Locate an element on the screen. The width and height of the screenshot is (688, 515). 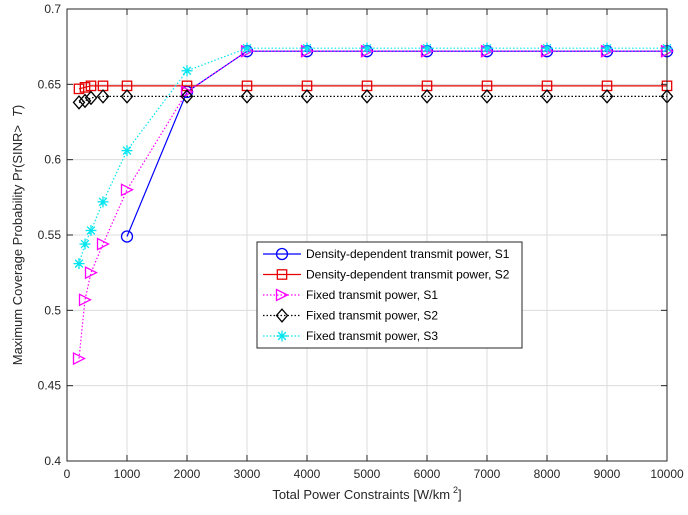
y-tick-label: 0.5 is located at coordinates (52, 310).